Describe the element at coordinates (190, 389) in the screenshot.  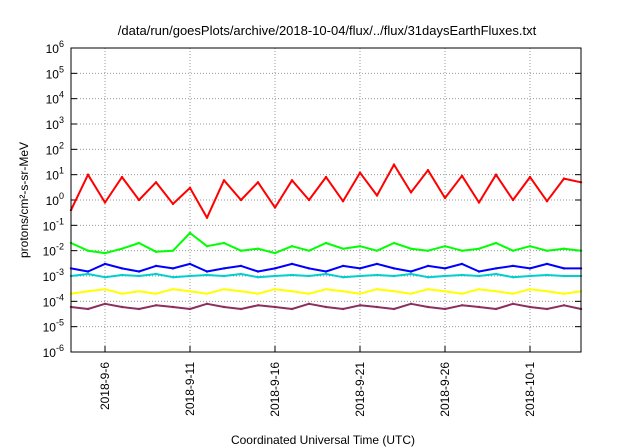
I see `x-tick-label: 2018-9-11` at that location.